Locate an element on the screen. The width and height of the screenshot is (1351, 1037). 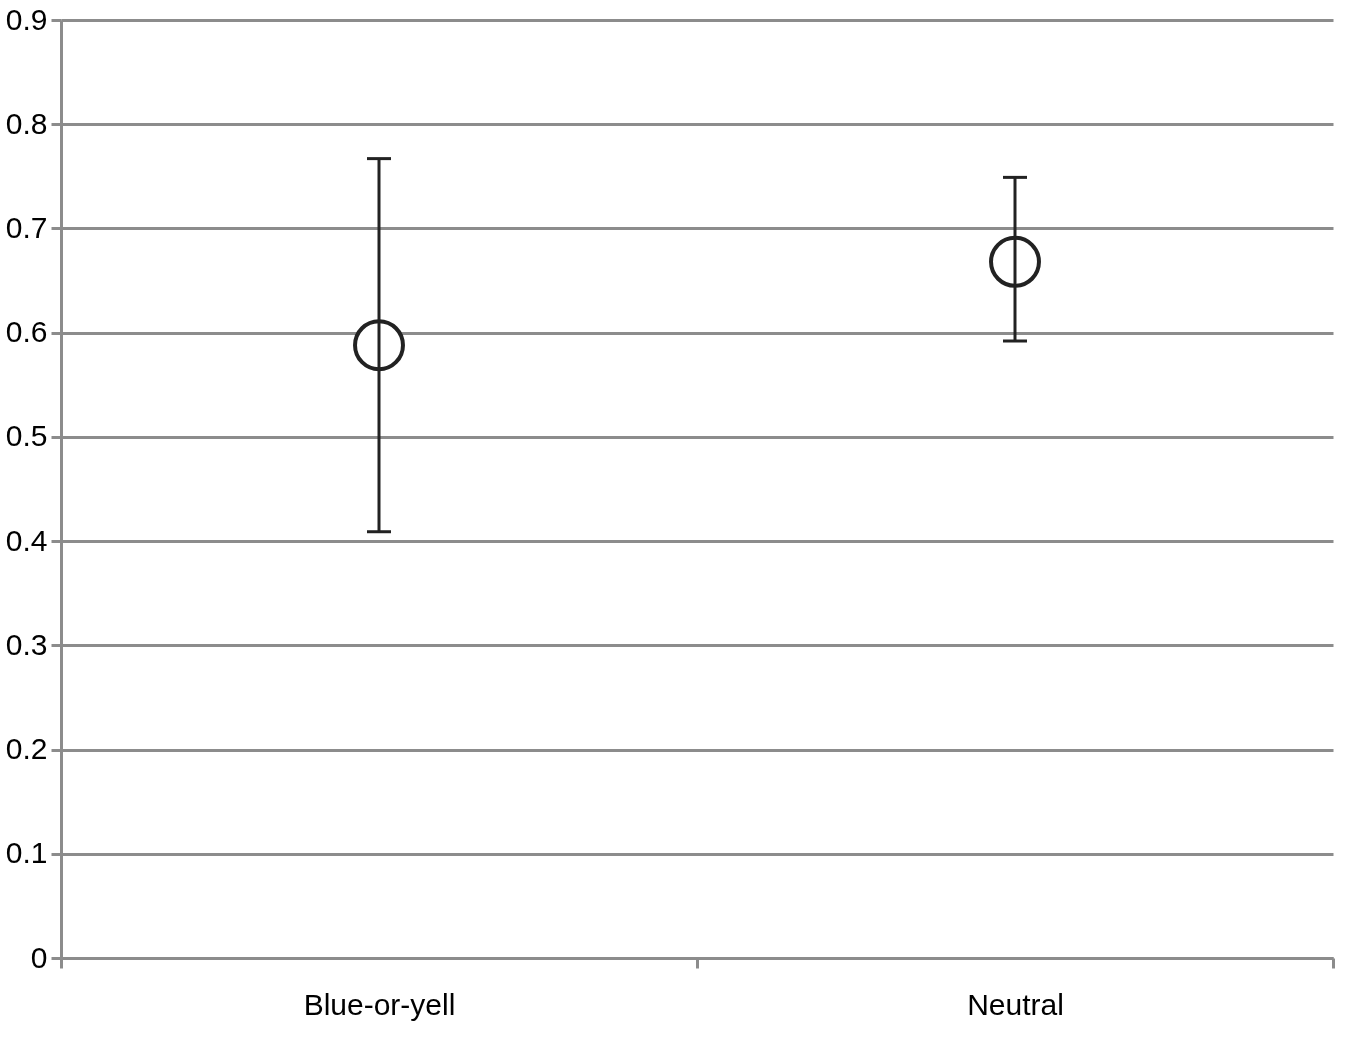
y-tick-label: 0.3 is located at coordinates (26, 644).